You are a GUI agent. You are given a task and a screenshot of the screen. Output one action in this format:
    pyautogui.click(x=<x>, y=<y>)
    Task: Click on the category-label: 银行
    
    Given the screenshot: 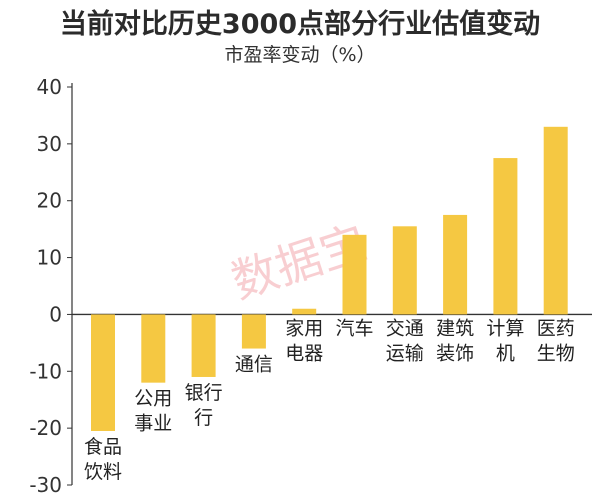 What is the action you would take?
    pyautogui.click(x=204, y=393)
    